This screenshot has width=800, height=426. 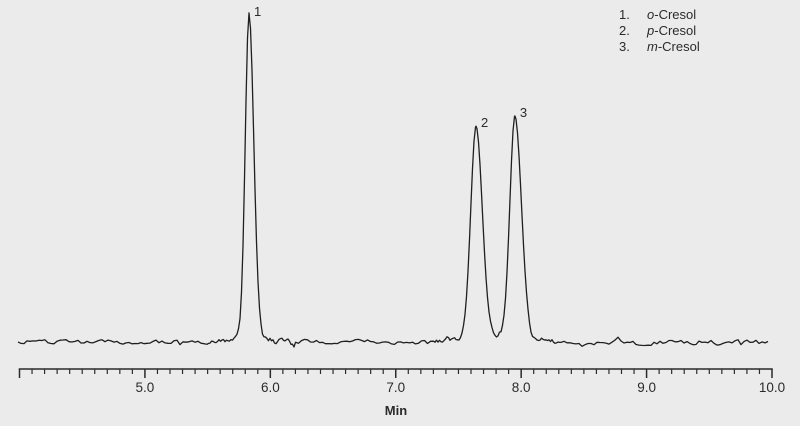 I want to click on legend-item-number: 2., so click(x=624, y=30).